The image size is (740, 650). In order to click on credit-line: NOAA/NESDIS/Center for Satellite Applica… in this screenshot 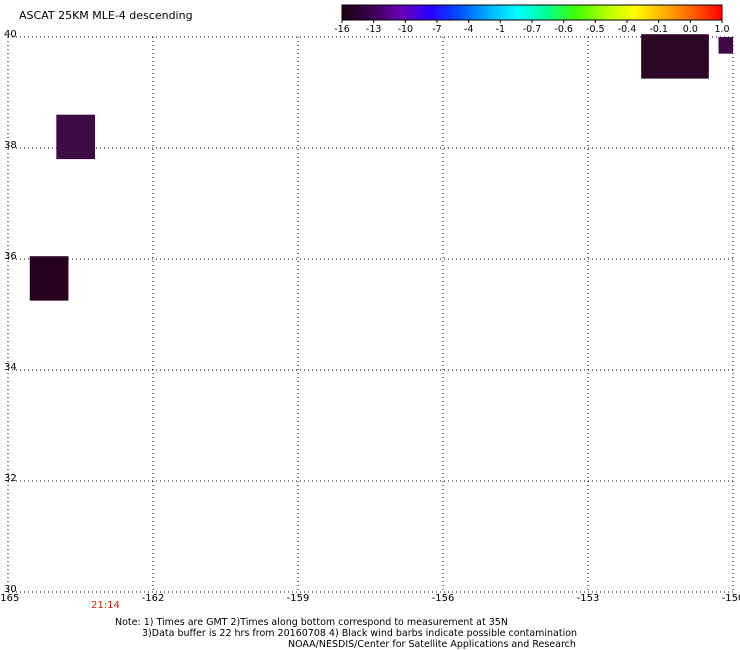, I will do `click(432, 644)`.